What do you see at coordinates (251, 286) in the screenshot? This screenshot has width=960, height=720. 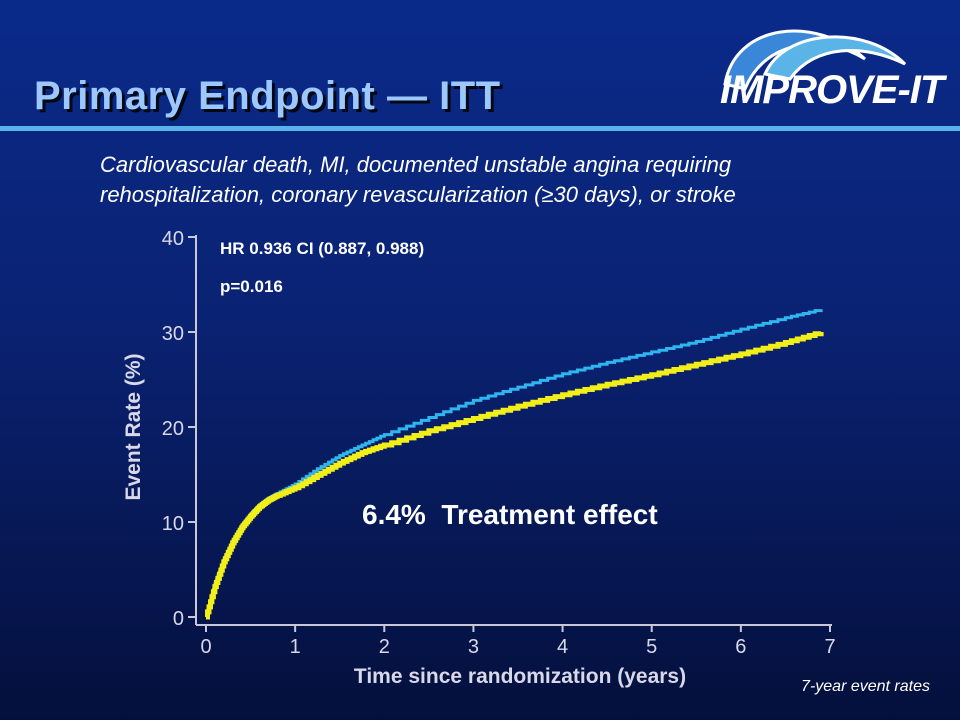 I see `p-value-annotation: p=0.016` at bounding box center [251, 286].